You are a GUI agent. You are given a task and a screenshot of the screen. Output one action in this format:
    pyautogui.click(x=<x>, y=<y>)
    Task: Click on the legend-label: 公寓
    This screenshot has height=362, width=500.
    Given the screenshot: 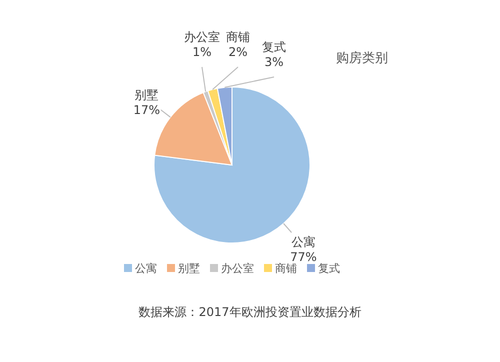 What is the action you would take?
    pyautogui.click(x=146, y=268)
    